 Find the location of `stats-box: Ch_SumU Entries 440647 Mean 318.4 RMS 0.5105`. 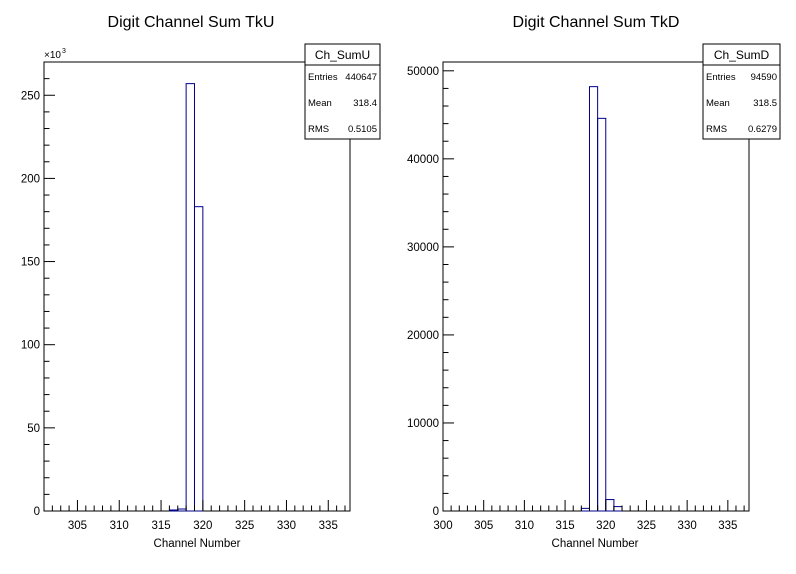

stats-box: Ch_SumU Entries 440647 Mean 318.4 RMS 0.5105 is located at coordinates (342, 91).